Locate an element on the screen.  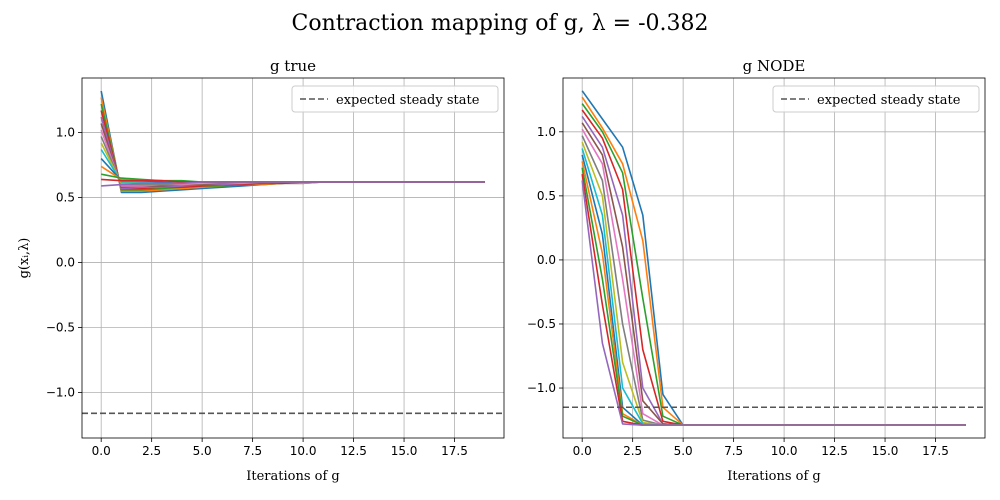
figure-title: Contraction mapping of g, λ = -0.382 is located at coordinates (500, 23).